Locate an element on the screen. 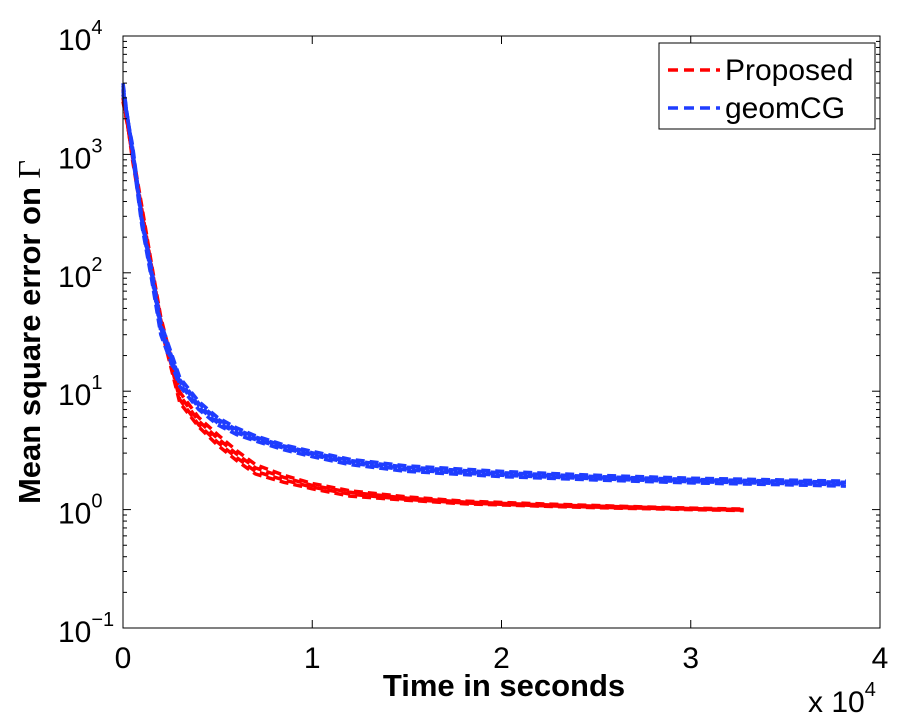  y-tick-label: 10⁰ is located at coordinates (80, 511).